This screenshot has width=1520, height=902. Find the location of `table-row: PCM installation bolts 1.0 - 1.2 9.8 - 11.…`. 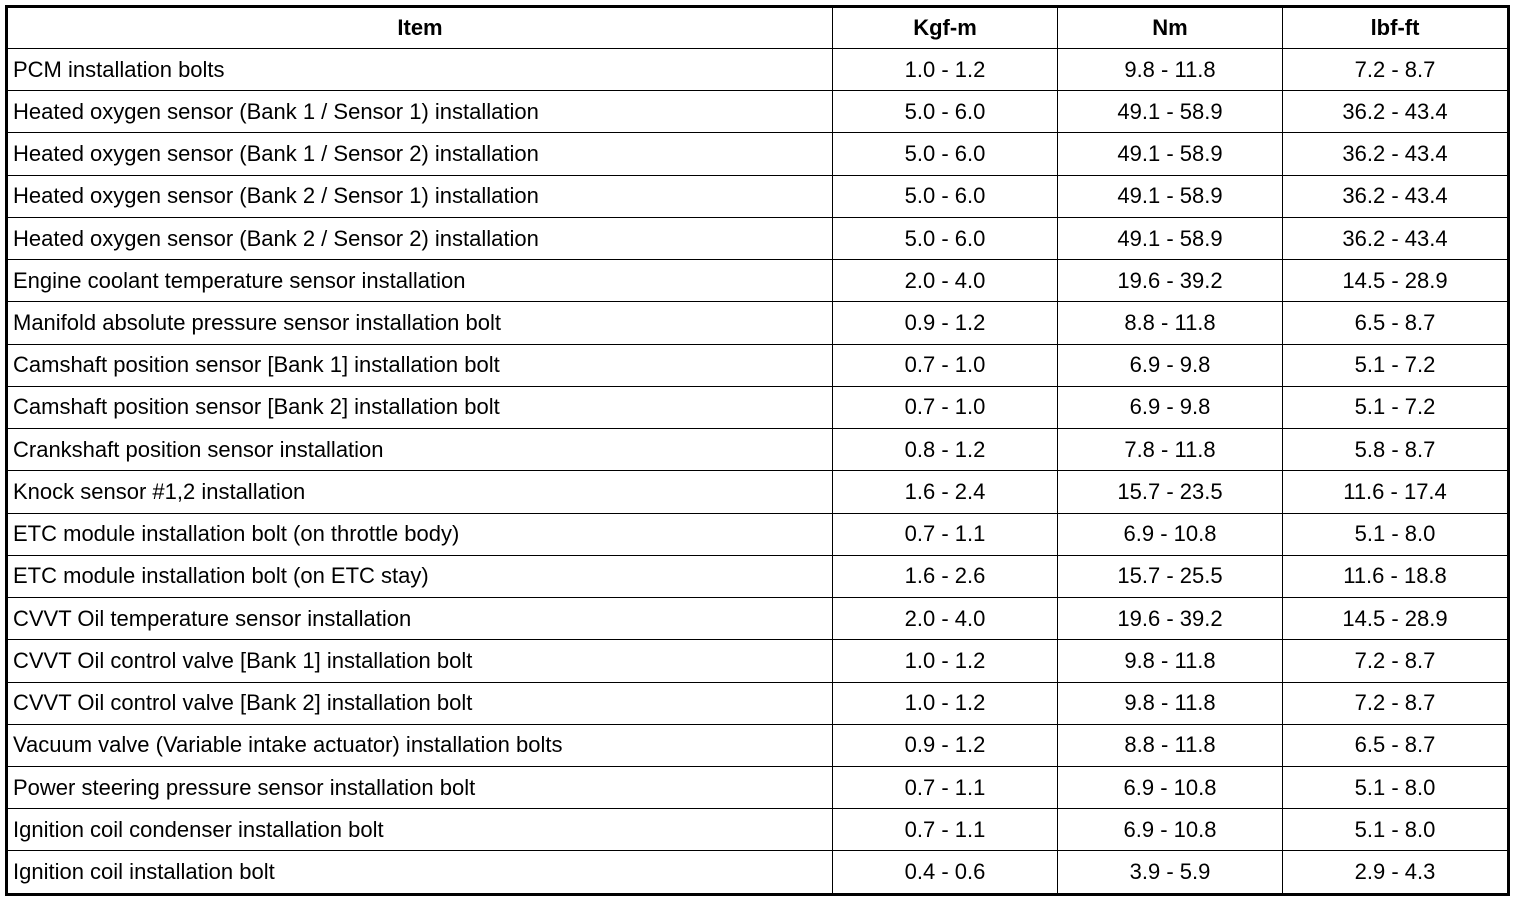

table-row: PCM installation bolts 1.0 - 1.2 9.8 - 11.… is located at coordinates (757, 69).